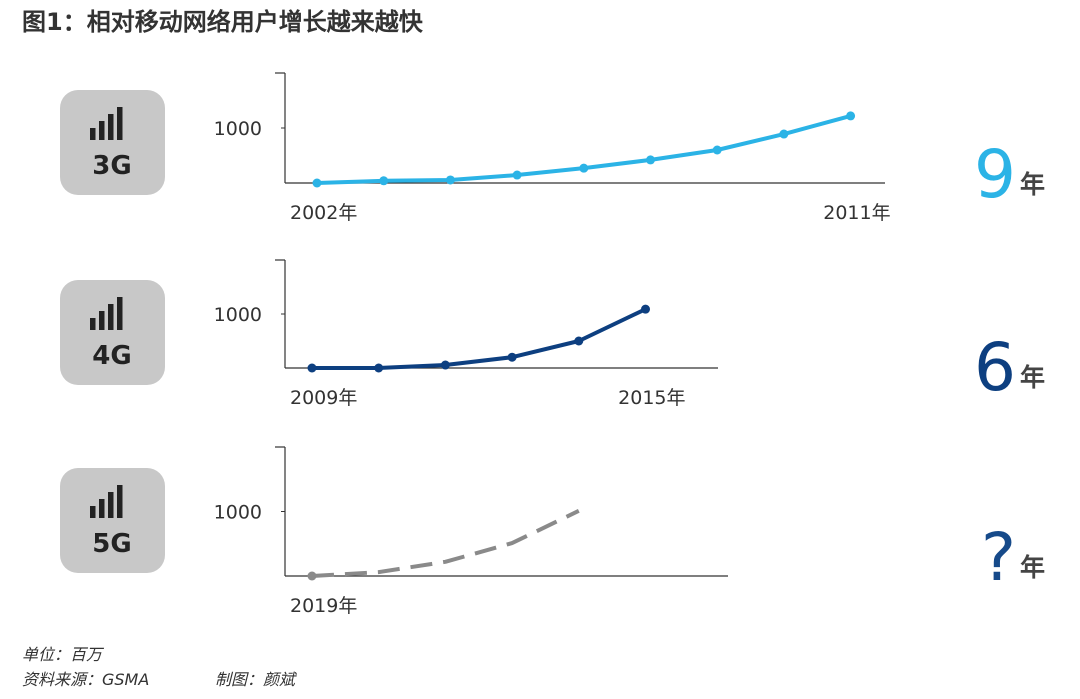  What do you see at coordinates (323, 606) in the screenshot?
I see `x-tick-label: 2019年` at bounding box center [323, 606].